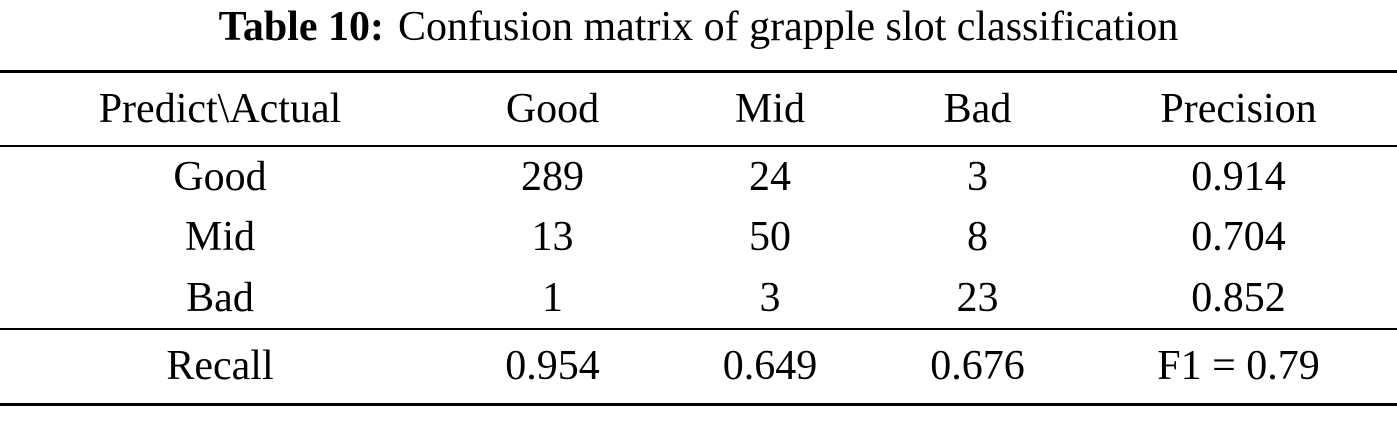 This screenshot has height=421, width=1397. I want to click on cell-bad-precision: 0.852, so click(1238, 297).